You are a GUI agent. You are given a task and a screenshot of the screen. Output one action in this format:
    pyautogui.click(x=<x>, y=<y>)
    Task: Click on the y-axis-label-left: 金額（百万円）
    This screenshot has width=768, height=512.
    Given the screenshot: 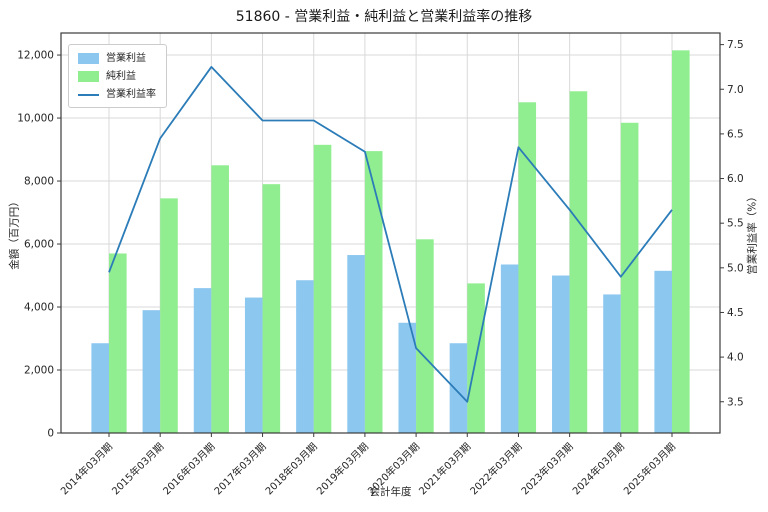 What is the action you would take?
    pyautogui.click(x=14, y=233)
    